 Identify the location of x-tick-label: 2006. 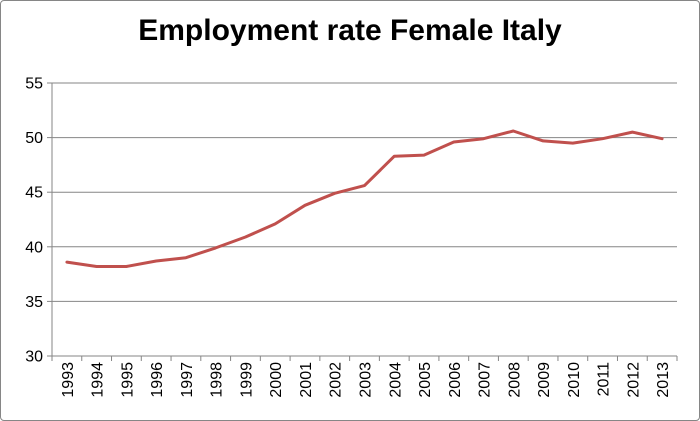
(455, 380).